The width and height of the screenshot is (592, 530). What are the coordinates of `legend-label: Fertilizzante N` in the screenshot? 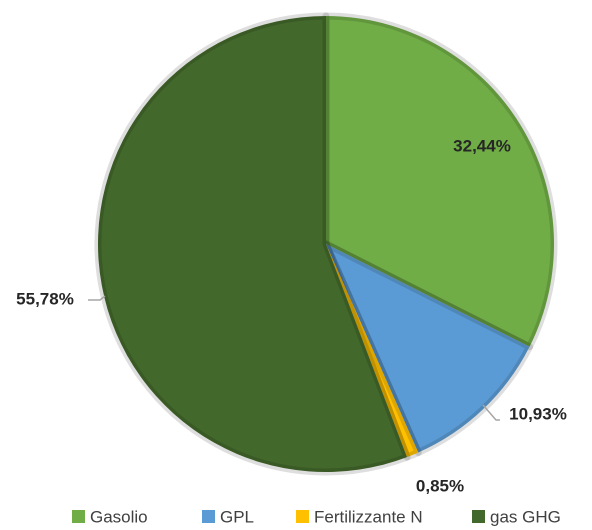 It's located at (368, 516).